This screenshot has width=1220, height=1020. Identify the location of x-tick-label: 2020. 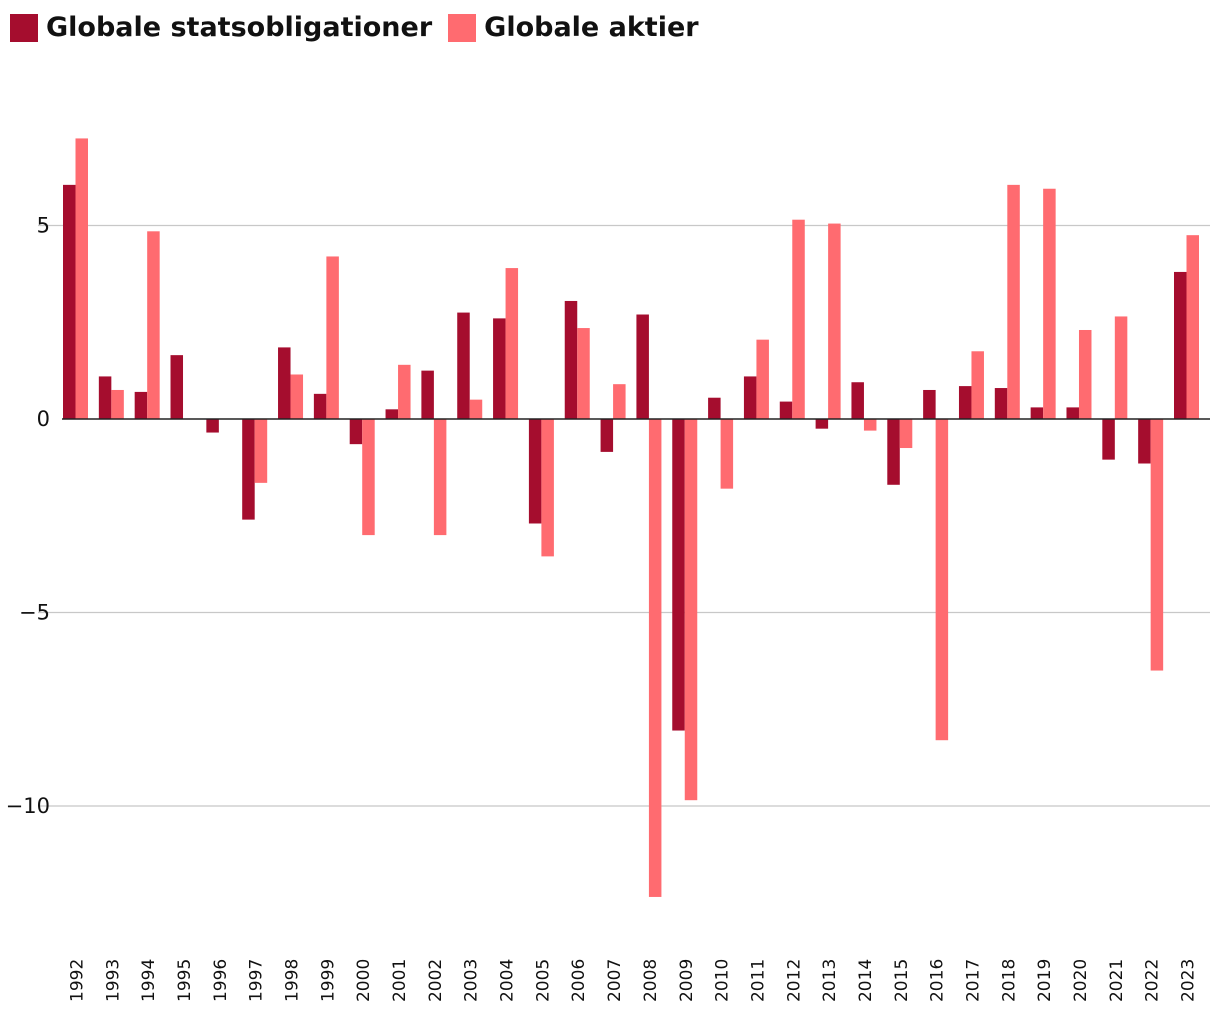
(1081, 980).